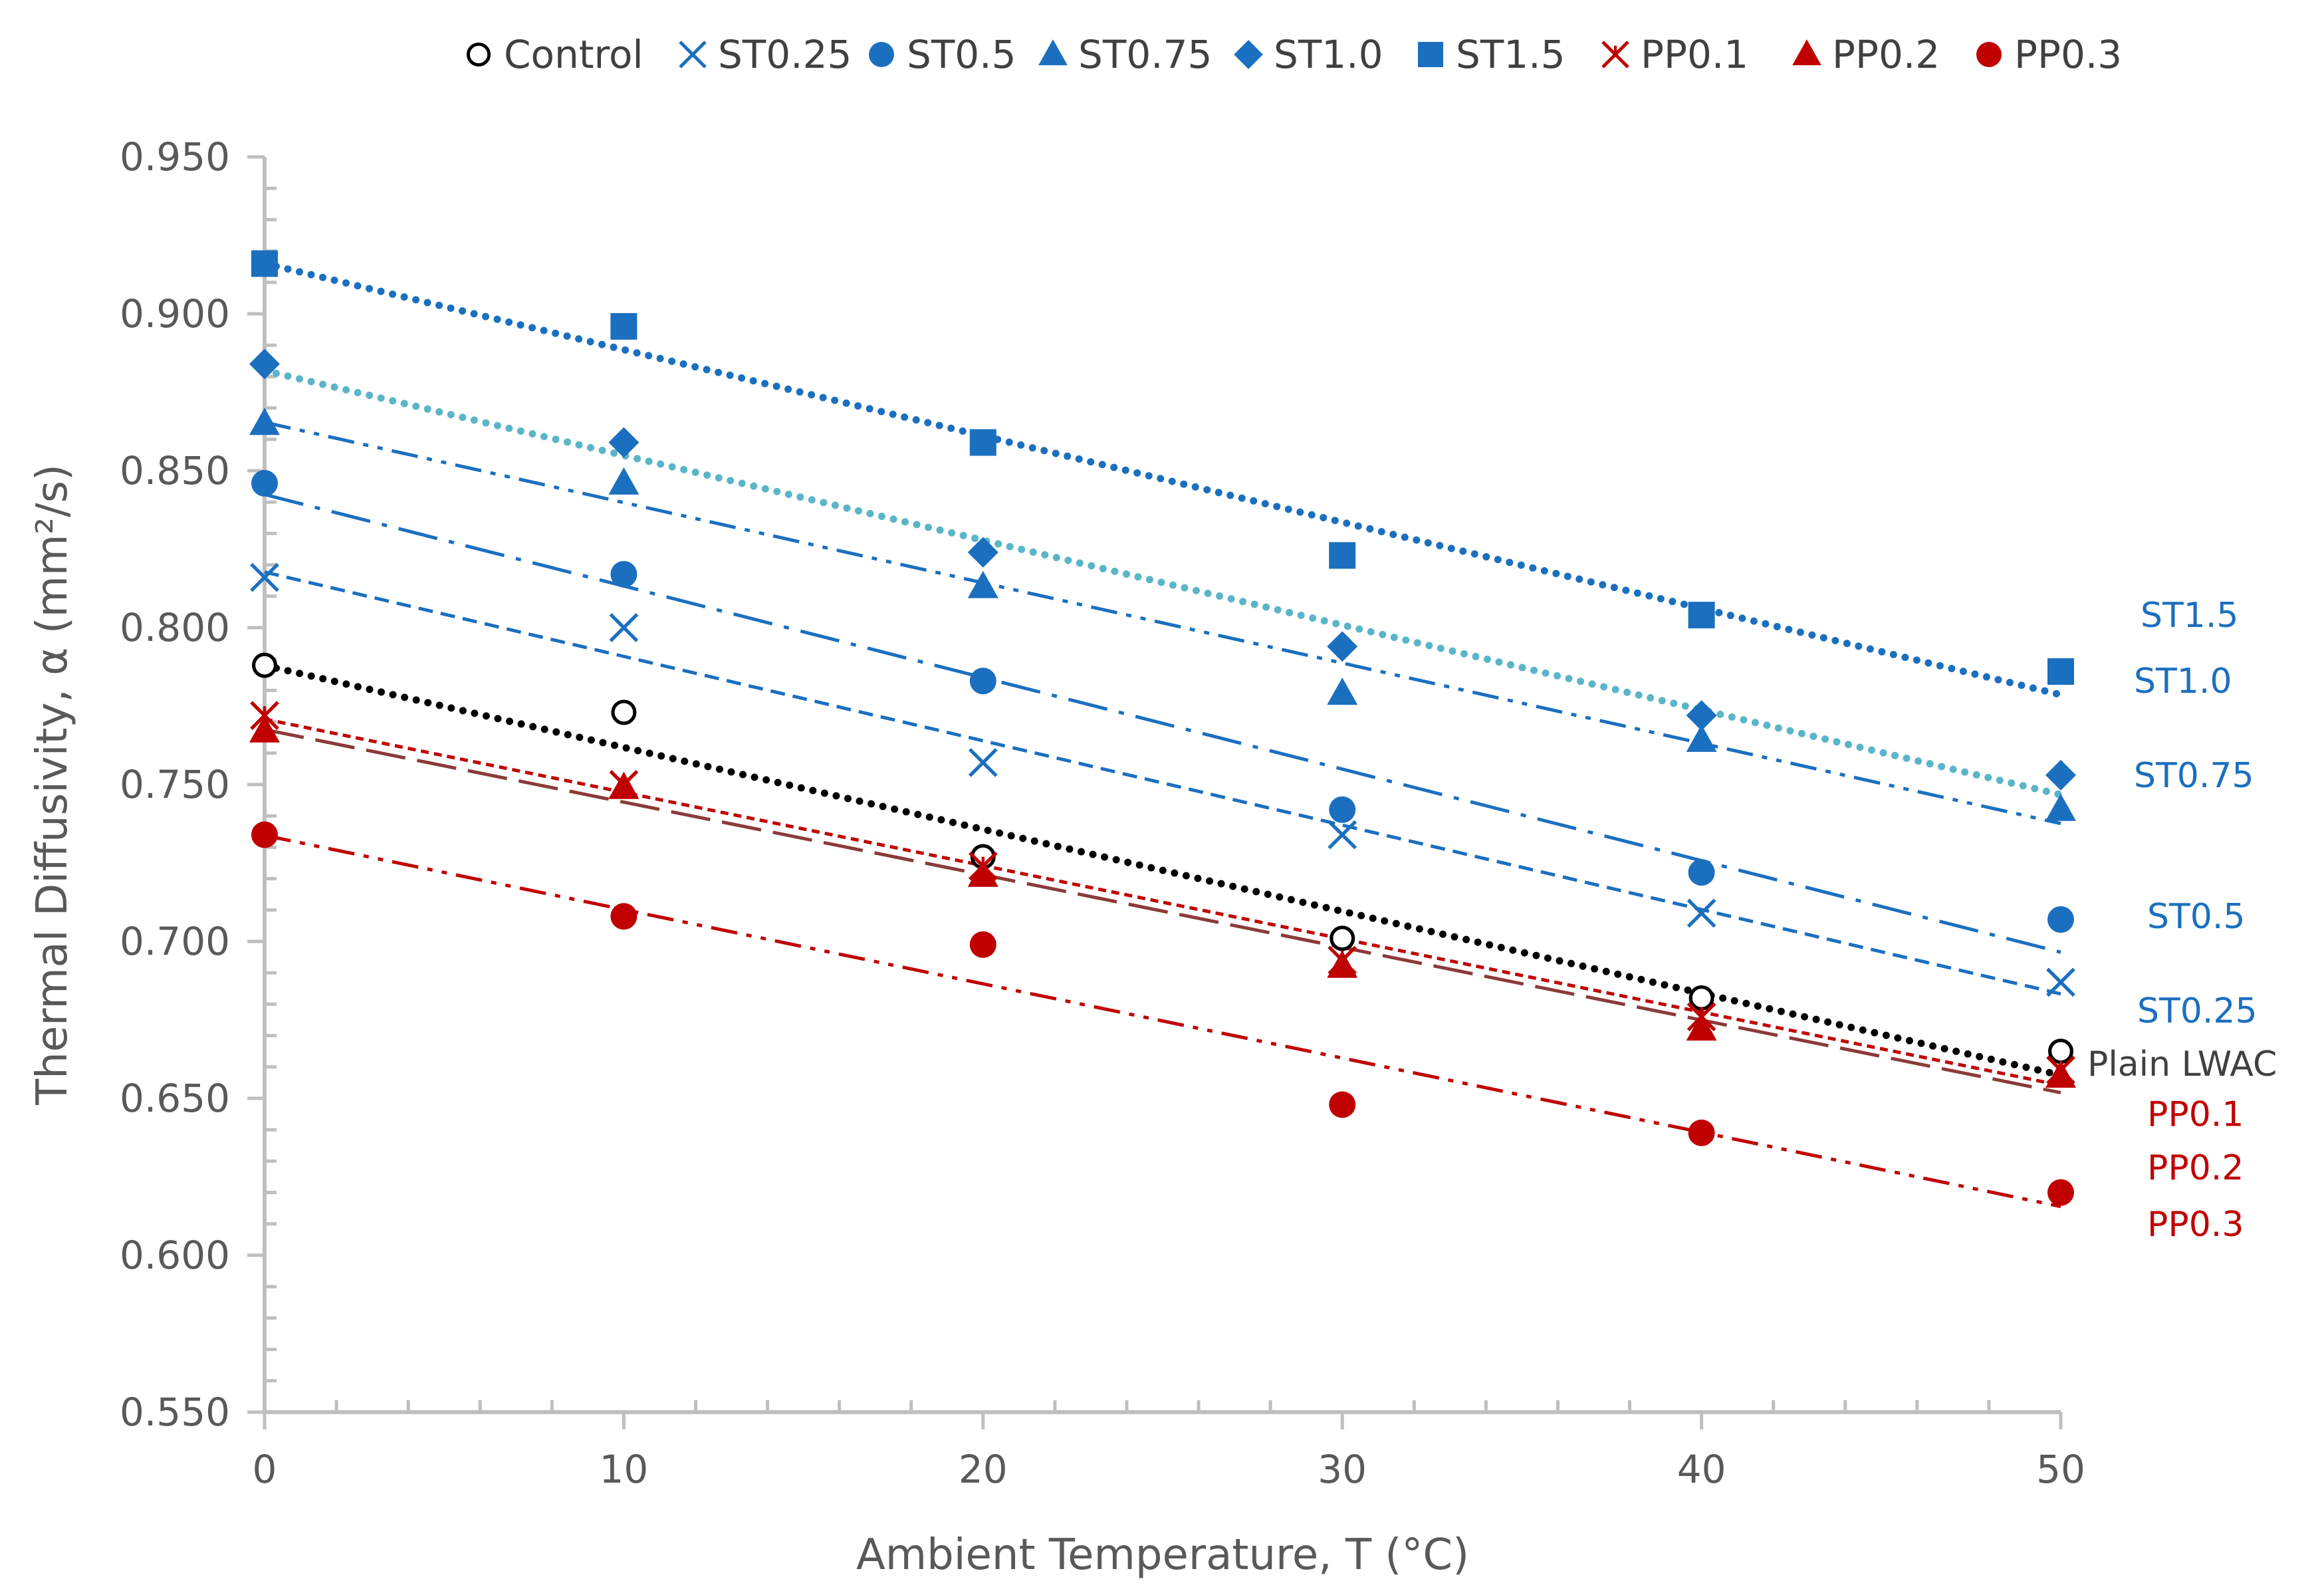 The image size is (2324, 1593). I want to click on y-tick-label: 0.800, so click(175, 627).